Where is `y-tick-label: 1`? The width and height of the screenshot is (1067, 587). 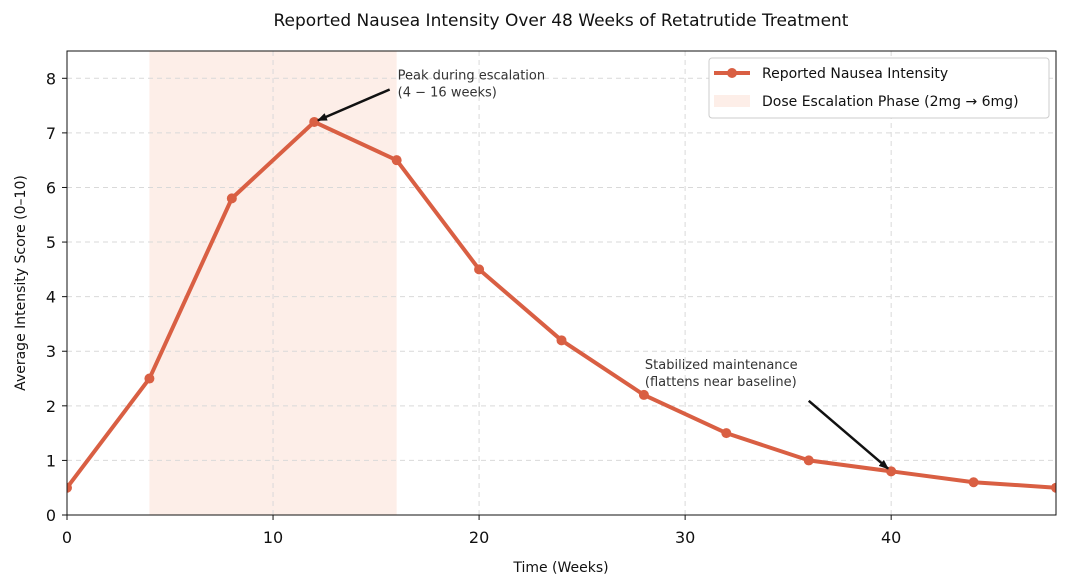 y-tick-label: 1 is located at coordinates (51, 460).